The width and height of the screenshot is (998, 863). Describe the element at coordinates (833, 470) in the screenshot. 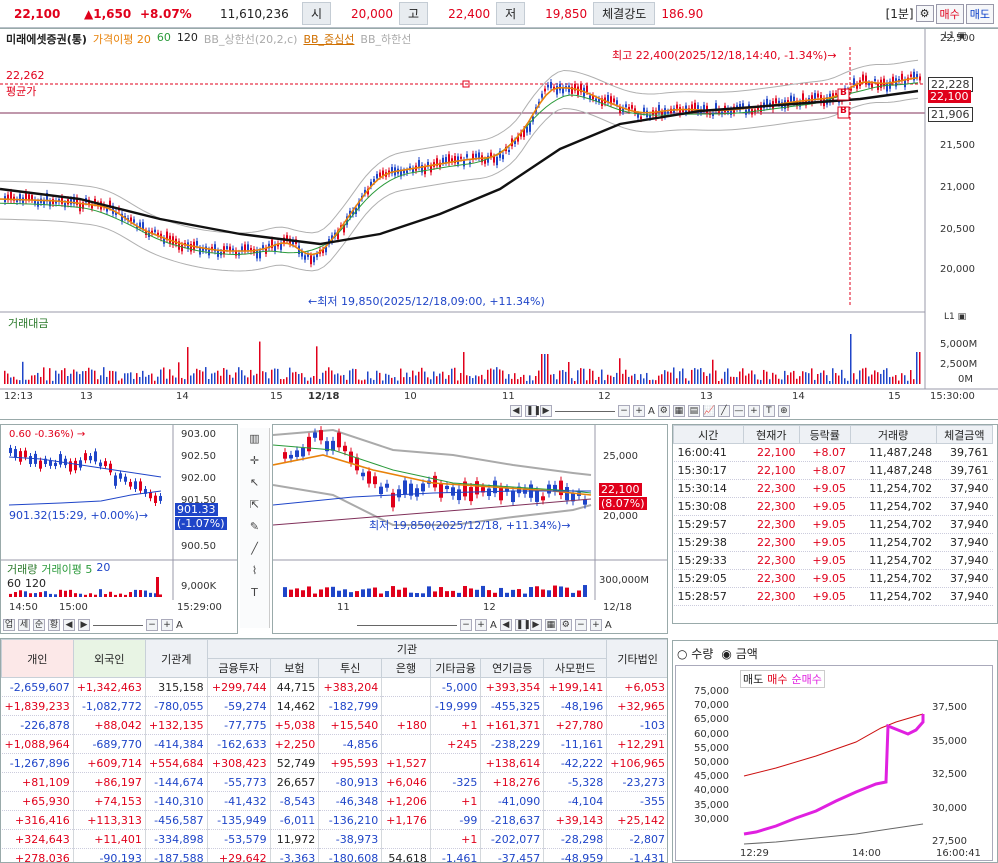

I see `table-row: 15:30:17 22,100 +8.07 11,487,248 39,761` at that location.